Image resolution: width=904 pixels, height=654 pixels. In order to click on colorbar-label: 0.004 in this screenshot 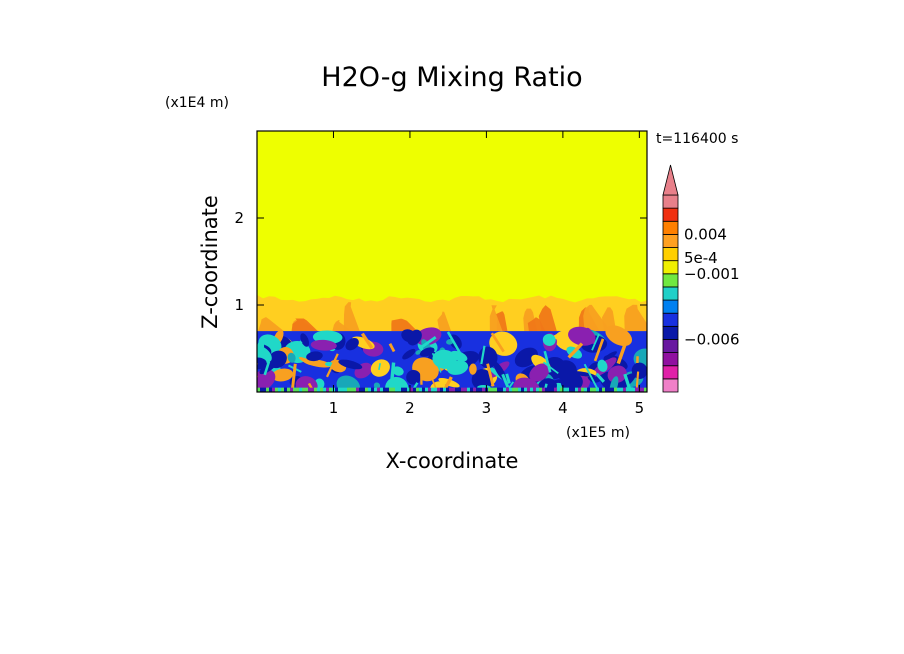, I will do `click(705, 234)`.